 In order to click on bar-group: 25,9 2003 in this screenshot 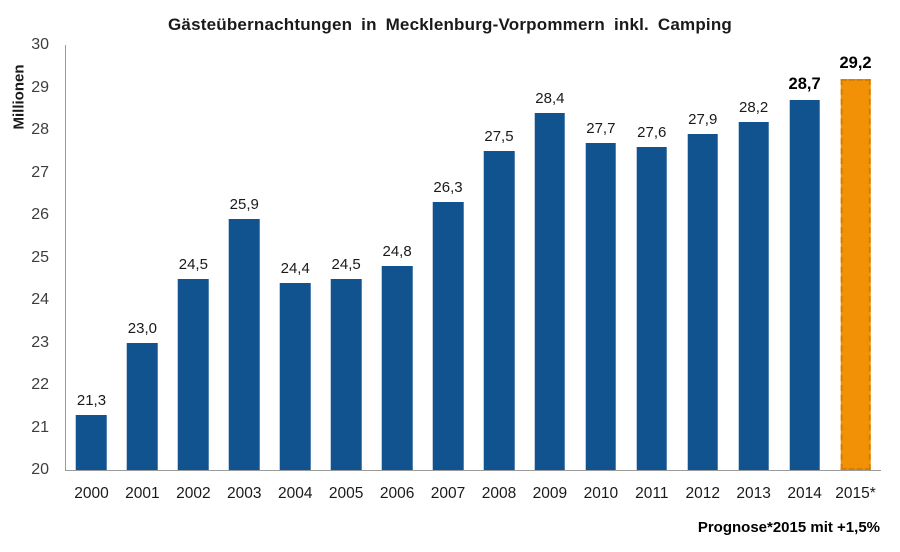, I will do `click(244, 273)`.